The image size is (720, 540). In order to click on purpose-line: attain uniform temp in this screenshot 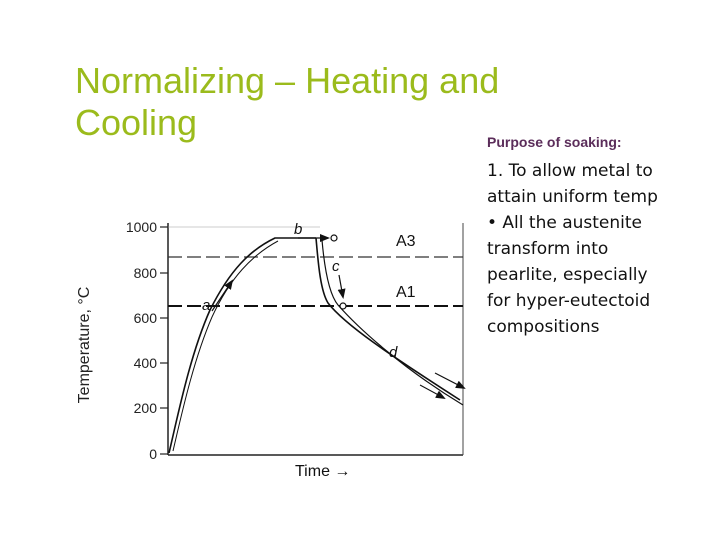, I will do `click(572, 197)`.